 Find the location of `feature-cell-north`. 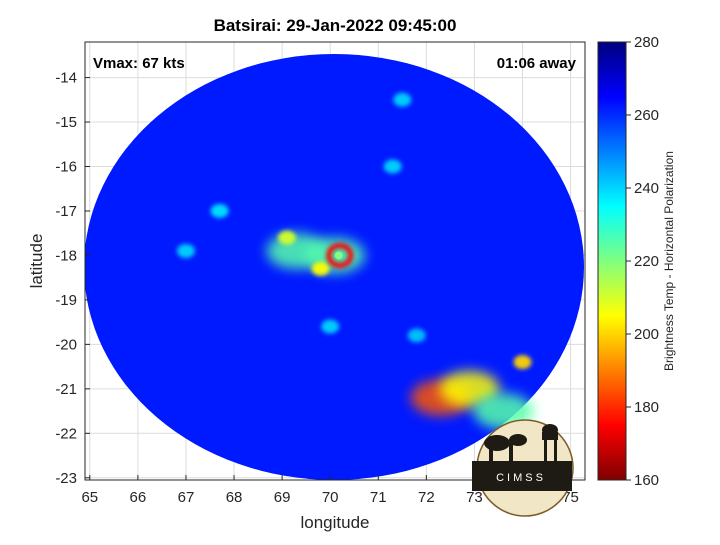

feature-cell-north is located at coordinates (392, 166).